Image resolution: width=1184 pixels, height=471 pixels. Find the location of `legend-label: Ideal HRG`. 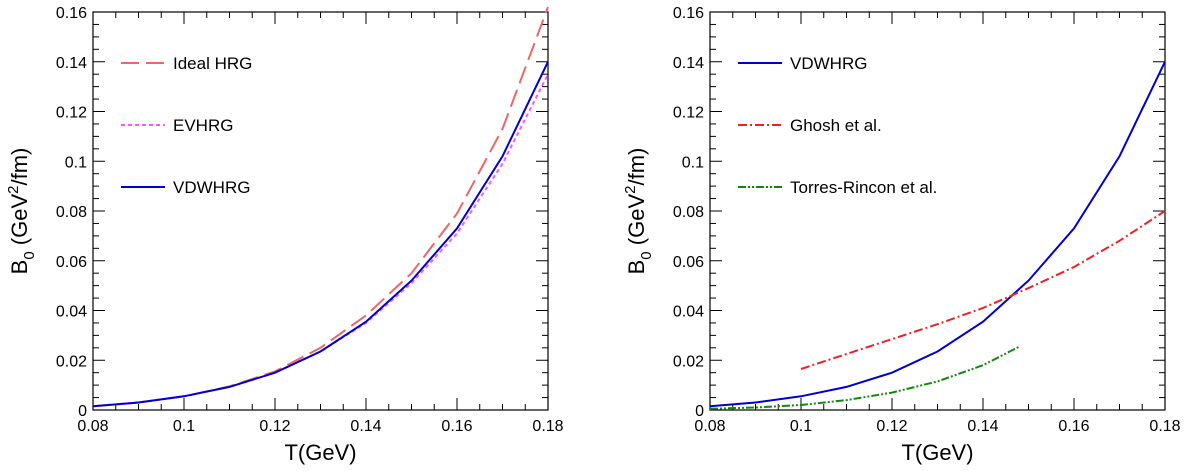

legend-label: Ideal HRG is located at coordinates (212, 63).